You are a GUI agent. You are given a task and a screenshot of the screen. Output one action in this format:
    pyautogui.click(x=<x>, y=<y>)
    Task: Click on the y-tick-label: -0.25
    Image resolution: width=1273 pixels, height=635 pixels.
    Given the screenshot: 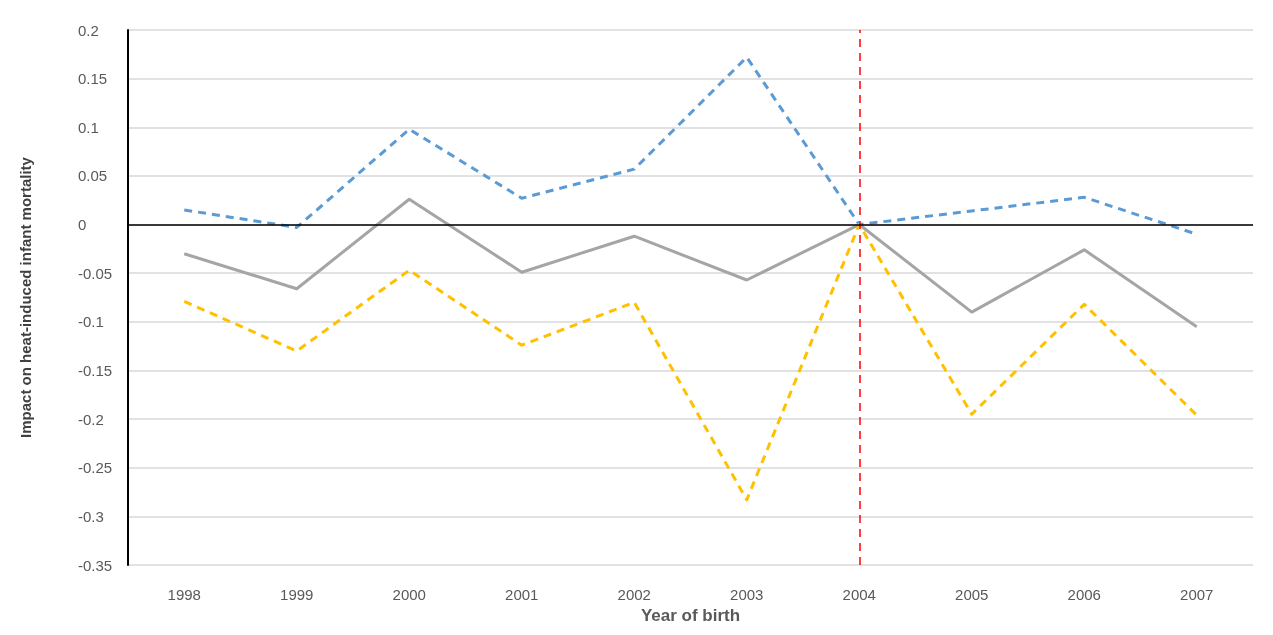 What is the action you would take?
    pyautogui.click(x=95, y=468)
    